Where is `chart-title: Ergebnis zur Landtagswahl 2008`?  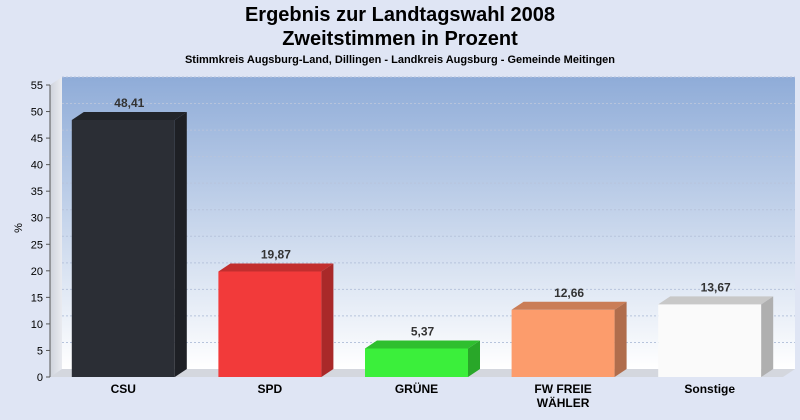 chart-title: Ergebnis zur Landtagswahl 2008 is located at coordinates (400, 15).